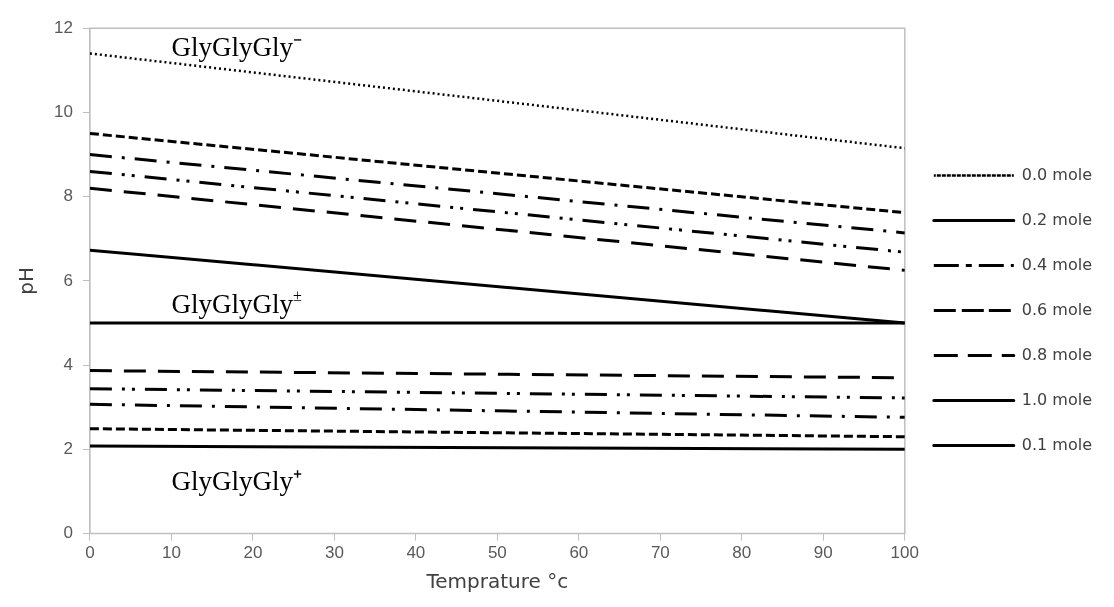 The height and width of the screenshot is (607, 1114). Describe the element at coordinates (26, 281) in the screenshot. I see `y-axis-title: pH` at that location.